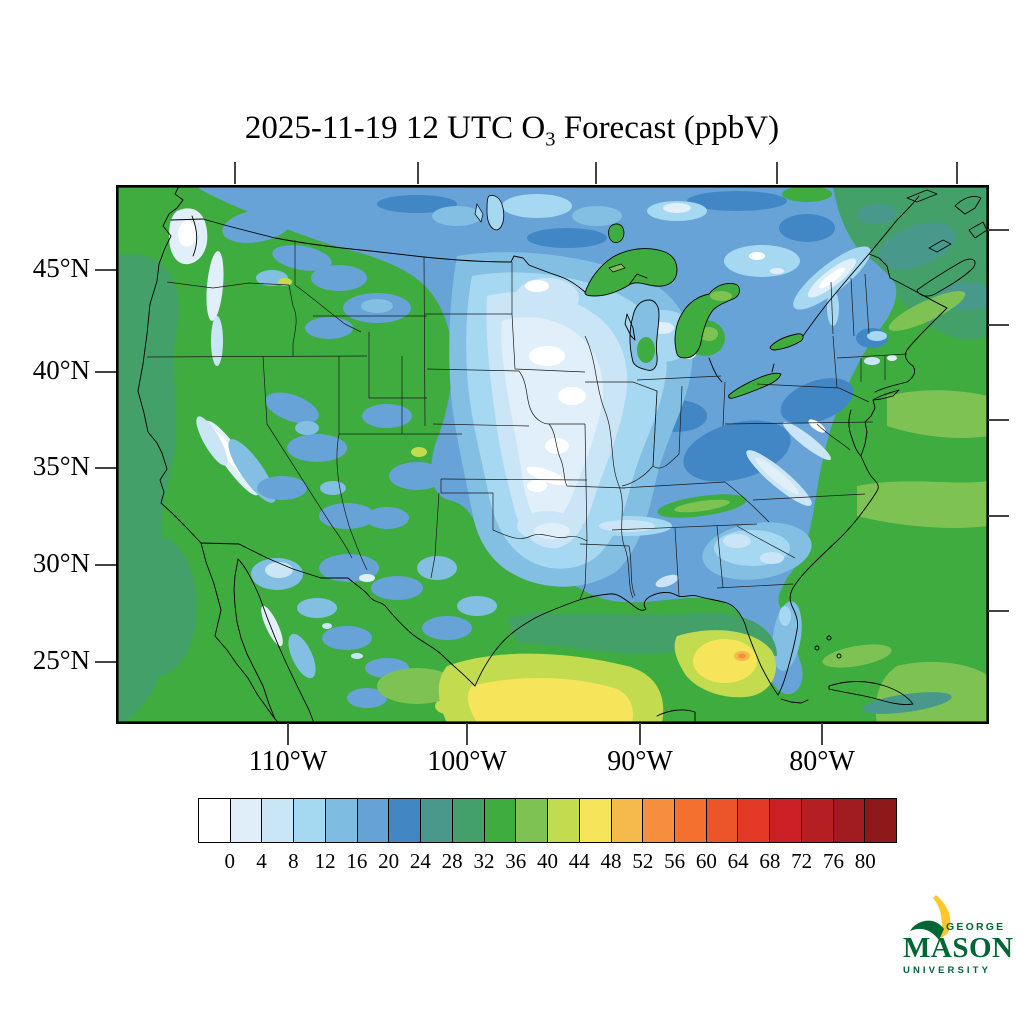 The width and height of the screenshot is (1024, 1024). What do you see at coordinates (61, 660) in the screenshot?
I see `lat-label: 25°N` at bounding box center [61, 660].